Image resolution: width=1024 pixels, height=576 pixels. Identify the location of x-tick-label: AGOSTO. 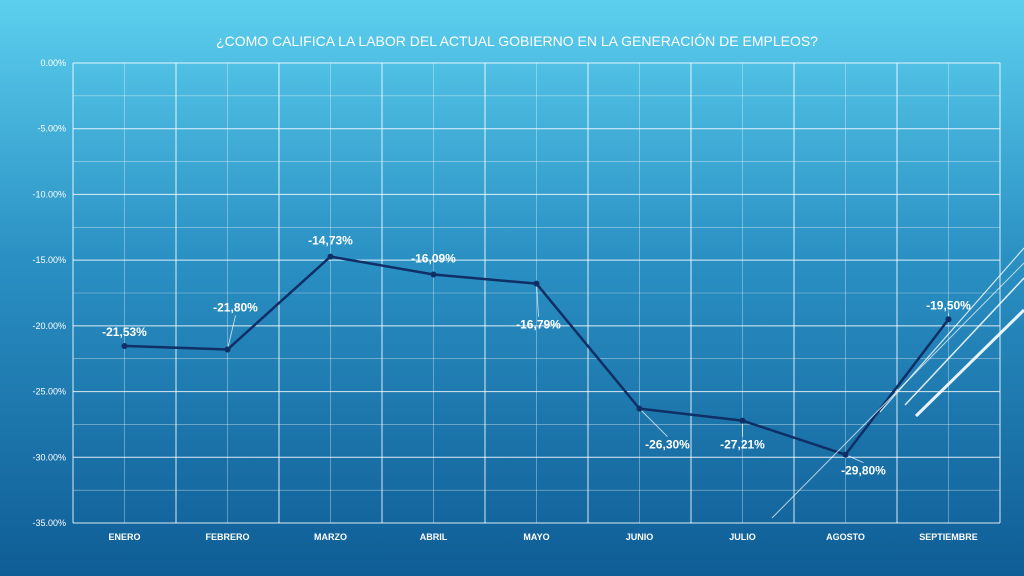
(845, 537).